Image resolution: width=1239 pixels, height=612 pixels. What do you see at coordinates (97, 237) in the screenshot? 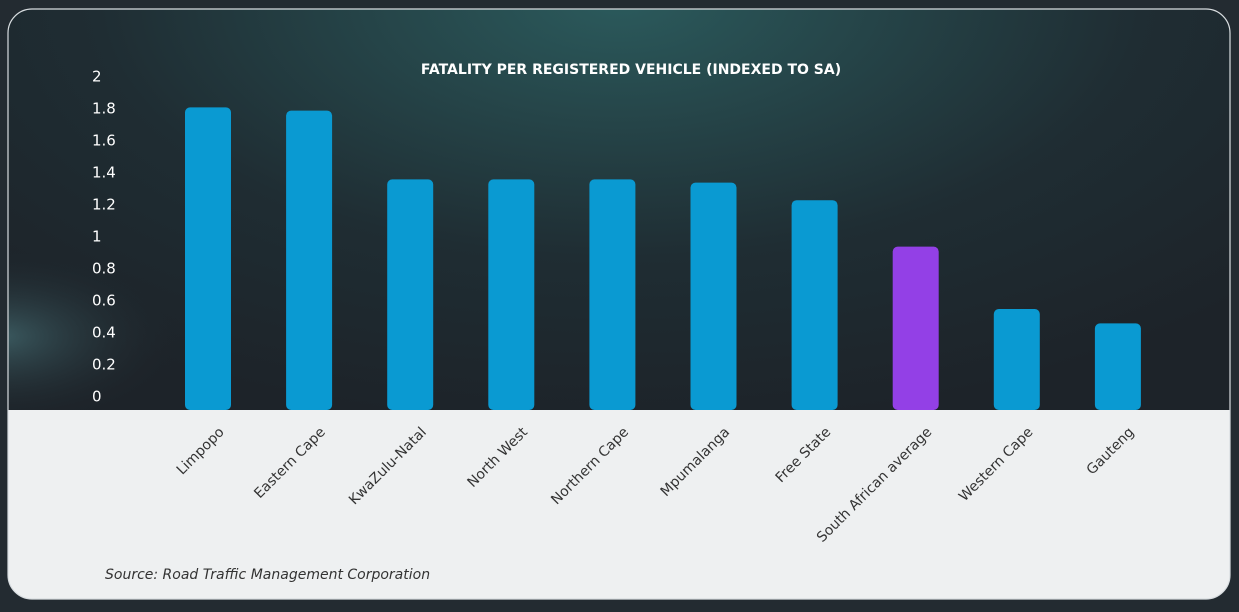
I see `y-tick-label: 1` at bounding box center [97, 237].